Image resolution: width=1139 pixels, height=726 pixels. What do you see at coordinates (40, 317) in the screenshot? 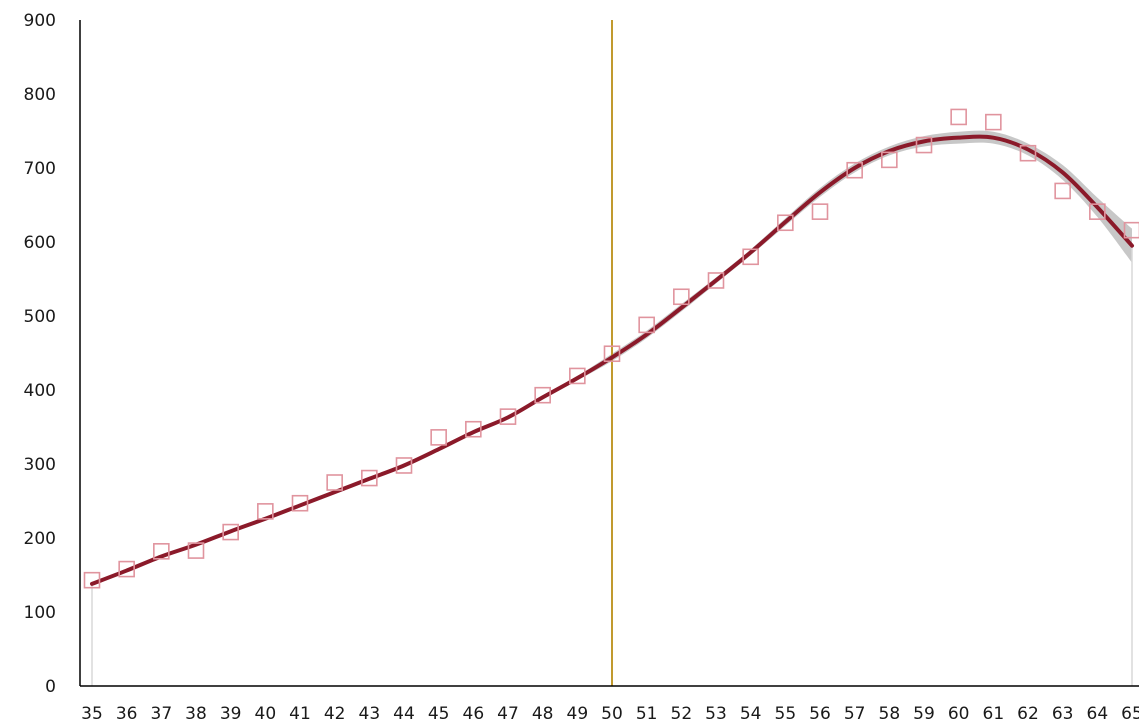
I see `y-tick-label: 500` at bounding box center [40, 317].